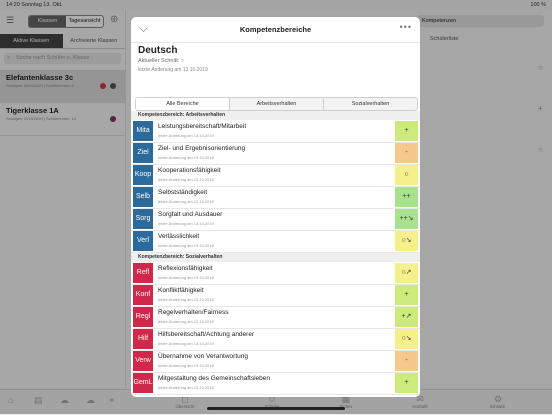  I want to click on competence-name: Verlässlichkeit, so click(179, 236).